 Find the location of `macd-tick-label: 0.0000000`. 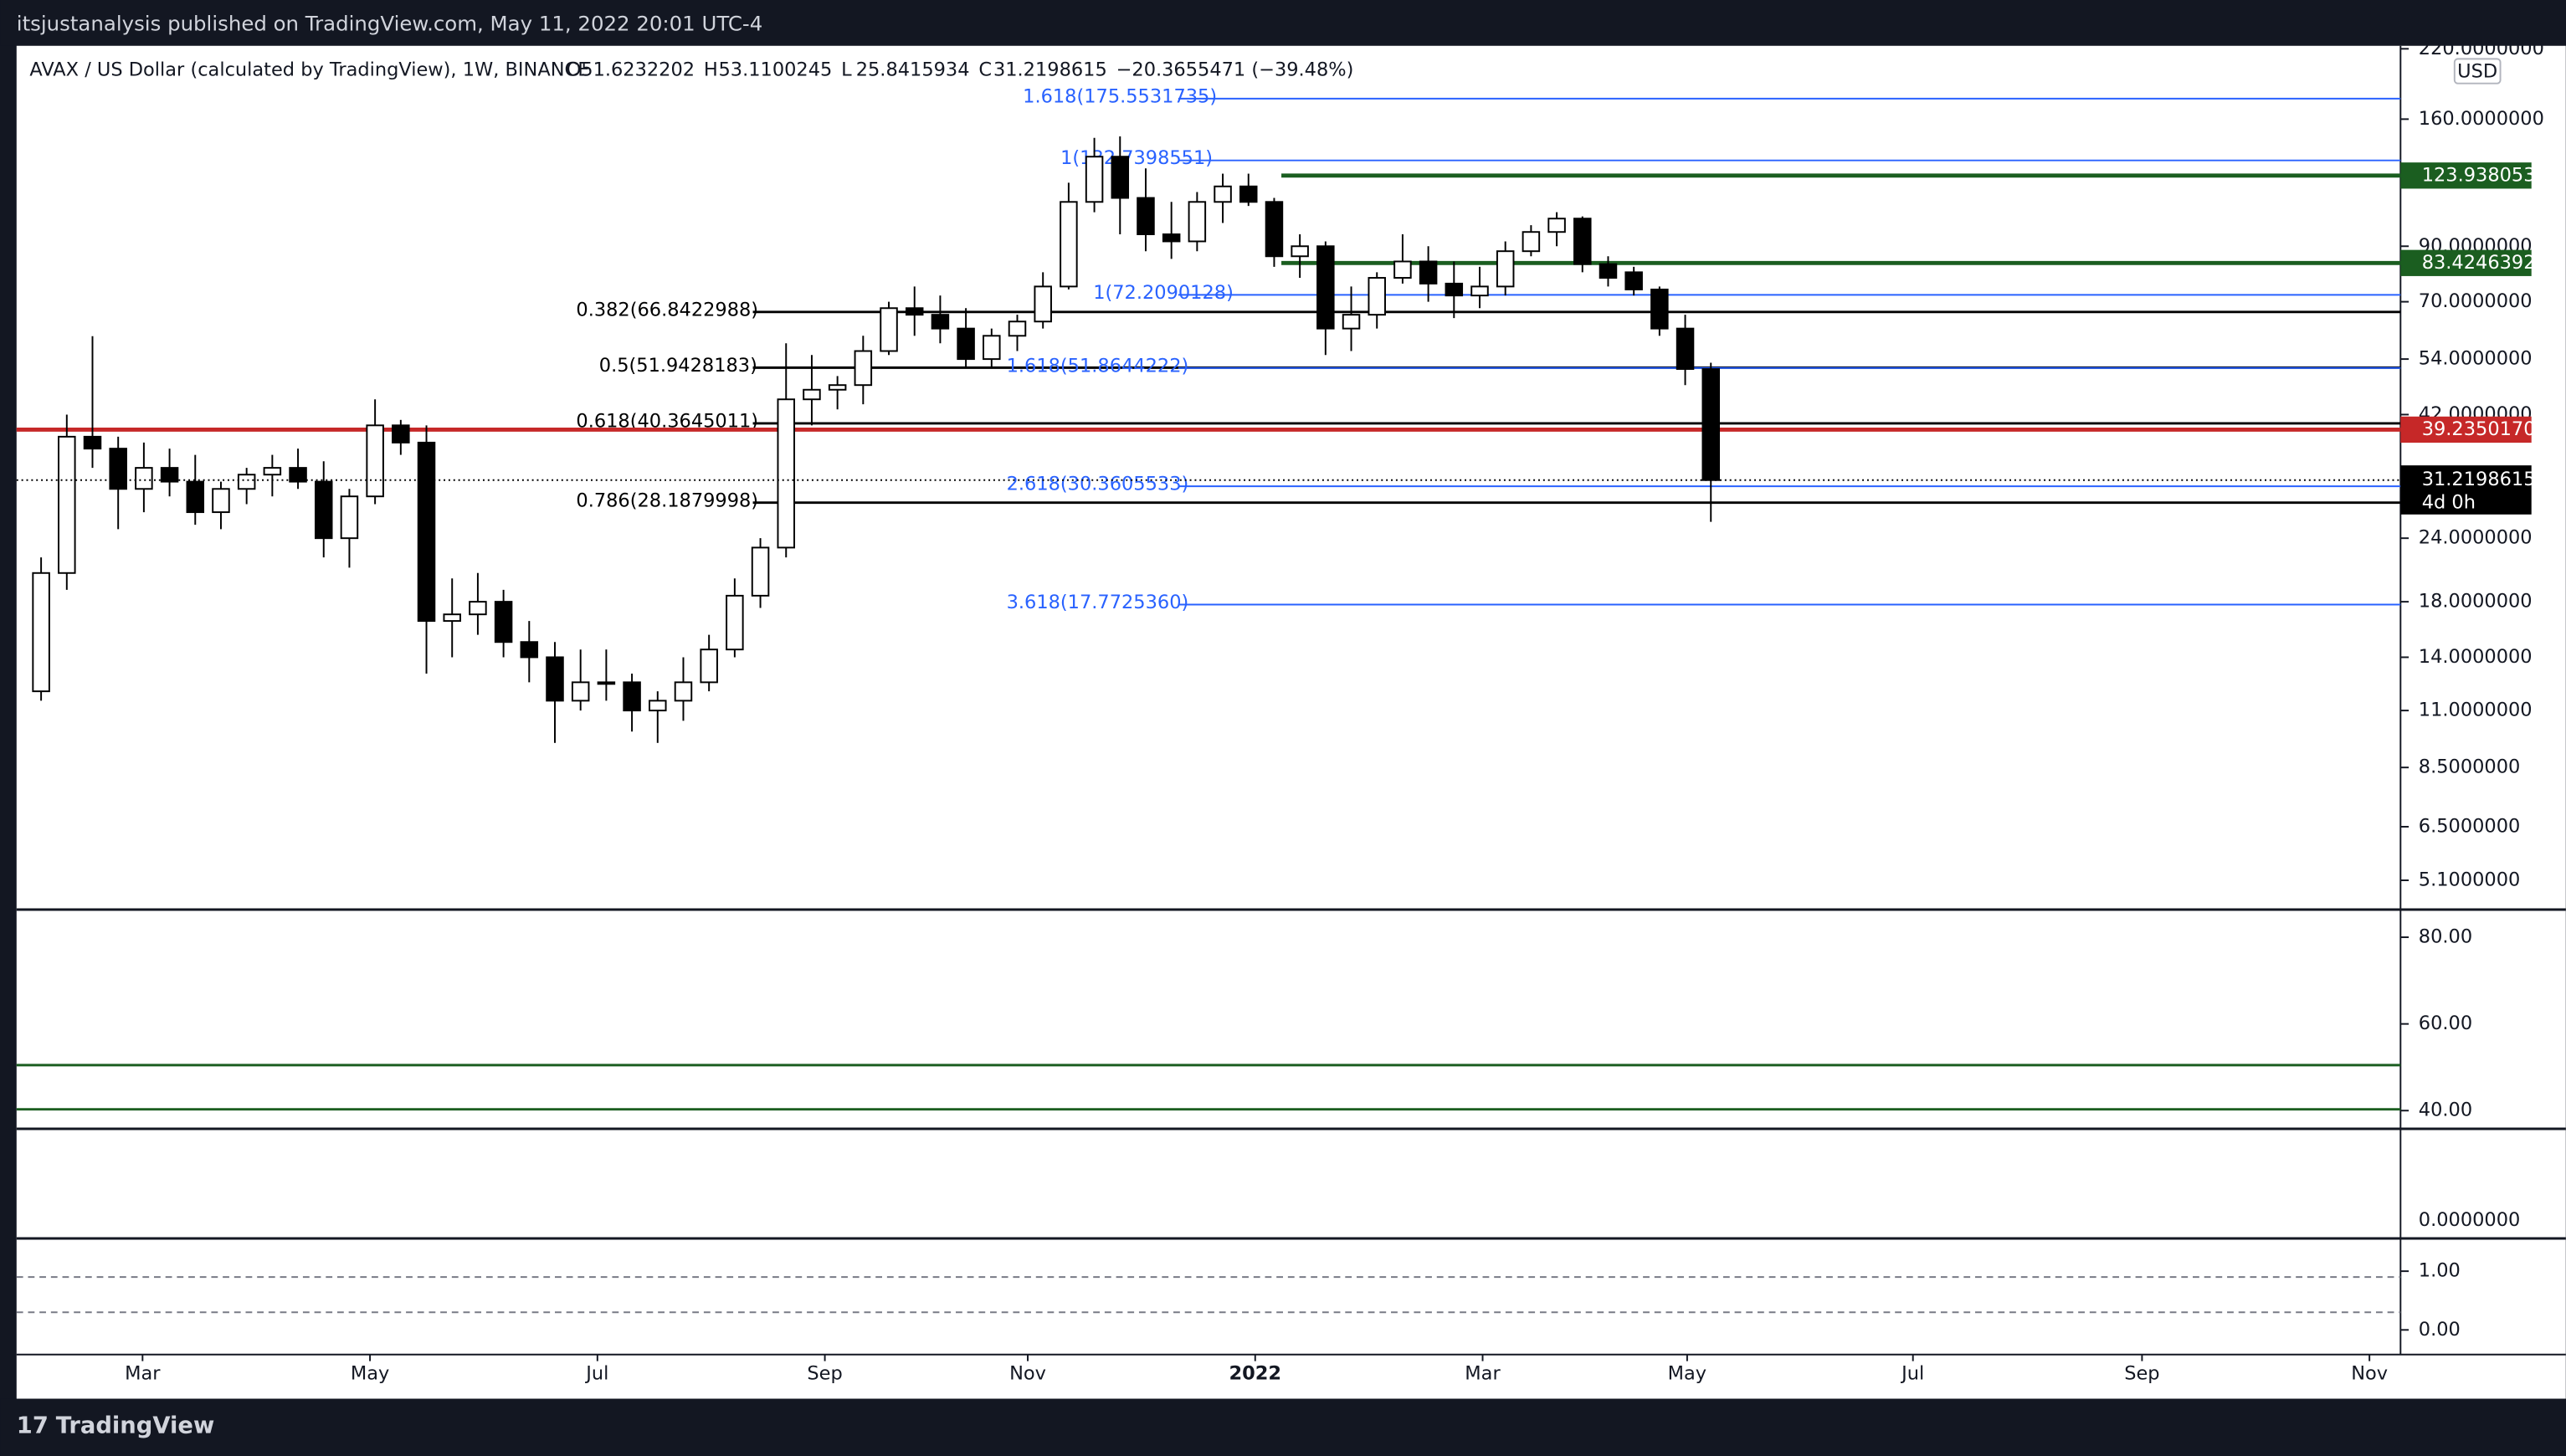

macd-tick-label: 0.0000000 is located at coordinates (2470, 1220).